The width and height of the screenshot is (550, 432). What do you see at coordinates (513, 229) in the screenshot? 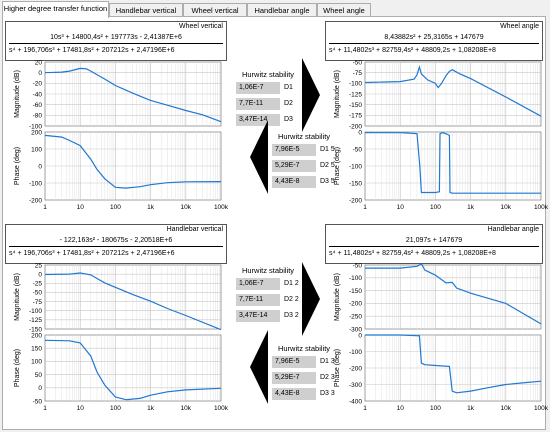
I see `transfer-function-name: Handlebar angle` at bounding box center [513, 229].